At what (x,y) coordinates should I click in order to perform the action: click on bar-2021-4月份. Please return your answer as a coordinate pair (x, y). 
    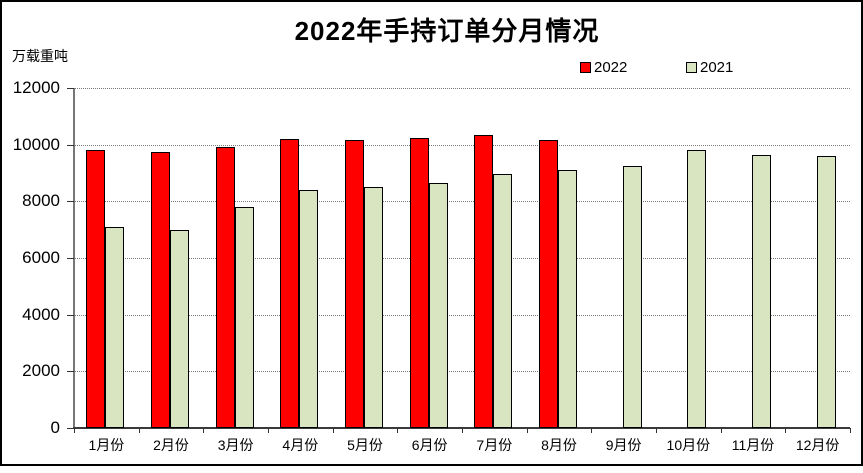
    Looking at the image, I should click on (308, 309).